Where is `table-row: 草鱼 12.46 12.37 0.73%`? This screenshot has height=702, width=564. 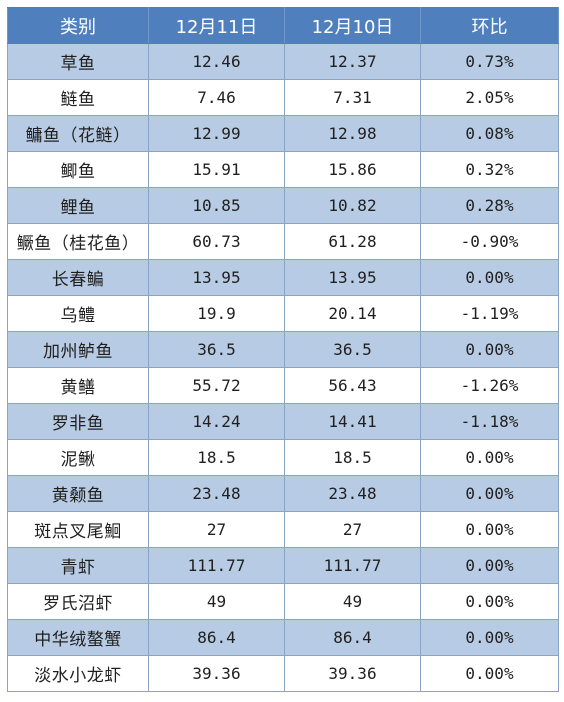
table-row: 草鱼 12.46 12.37 0.73% is located at coordinates (283, 61).